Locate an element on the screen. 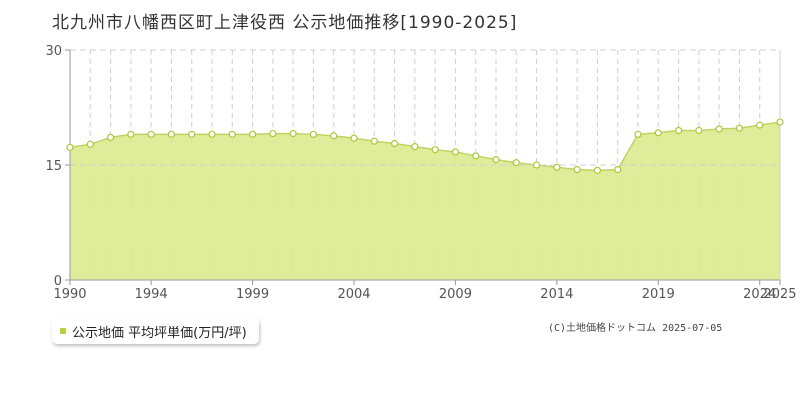  x-tick-label: 1999 is located at coordinates (252, 294).